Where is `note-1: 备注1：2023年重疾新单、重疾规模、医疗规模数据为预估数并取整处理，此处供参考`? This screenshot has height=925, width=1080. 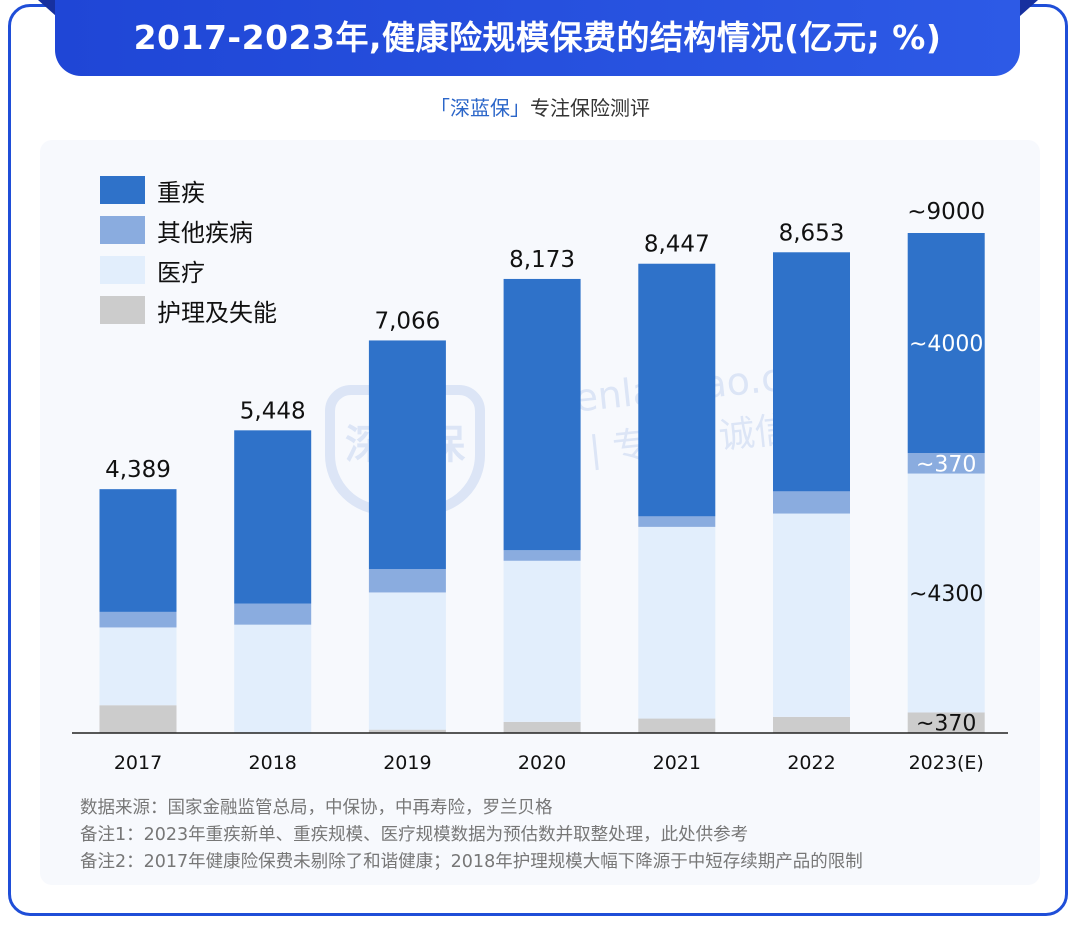
note-1: 备注1：2023年重疾新单、重疾规模、医疗规模数据为预估数并取整处理，此处供参考 is located at coordinates (414, 835).